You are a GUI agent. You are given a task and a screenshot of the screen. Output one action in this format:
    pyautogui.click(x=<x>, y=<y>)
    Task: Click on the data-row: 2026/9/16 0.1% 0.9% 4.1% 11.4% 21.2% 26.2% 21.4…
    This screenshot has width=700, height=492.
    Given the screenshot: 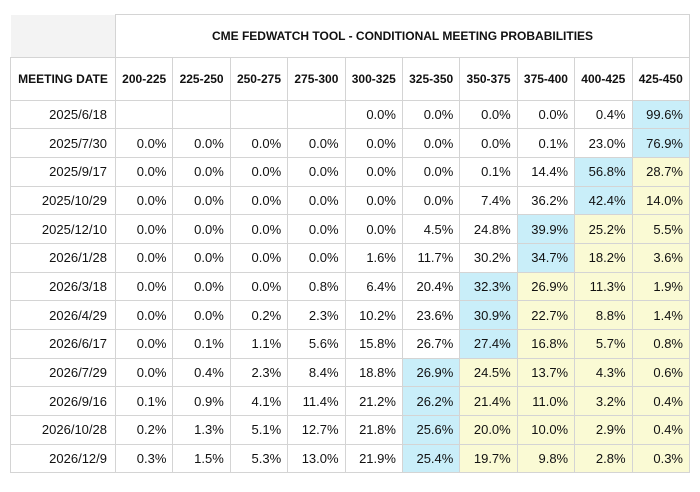 What is the action you would take?
    pyautogui.click(x=350, y=401)
    